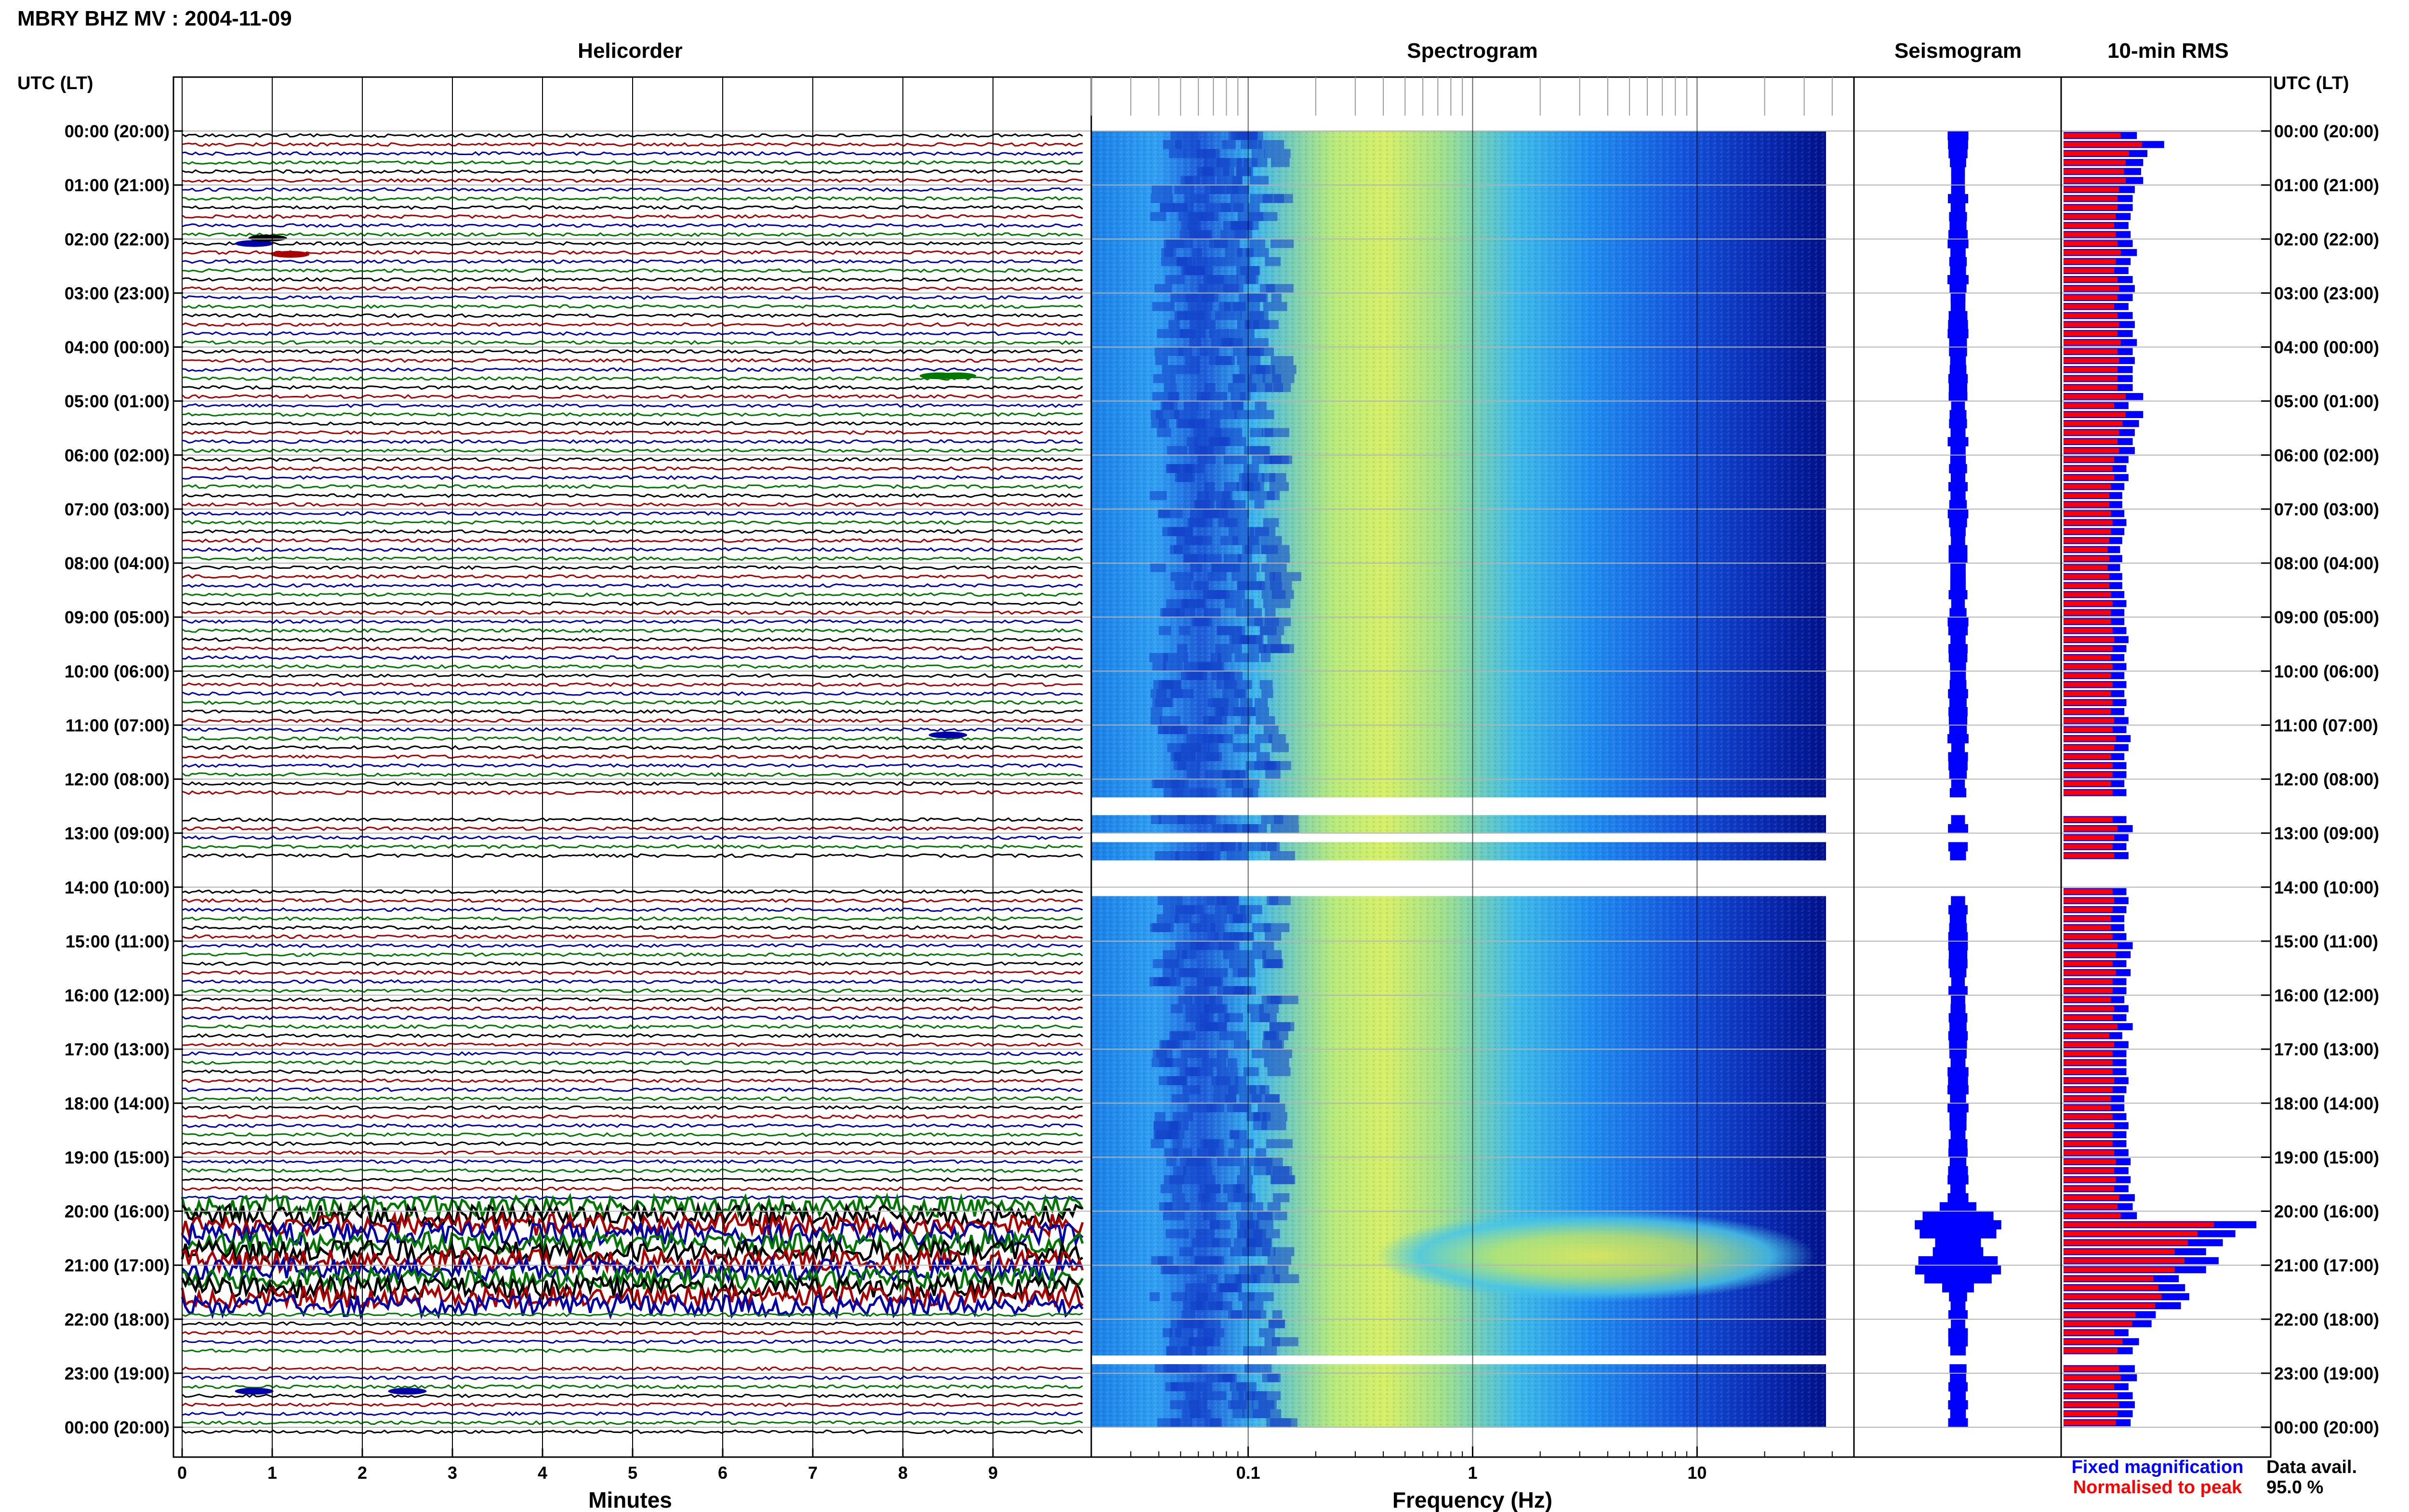 The image size is (2409, 1512). I want to click on data-avail-value: 95.0 %, so click(2294, 1487).